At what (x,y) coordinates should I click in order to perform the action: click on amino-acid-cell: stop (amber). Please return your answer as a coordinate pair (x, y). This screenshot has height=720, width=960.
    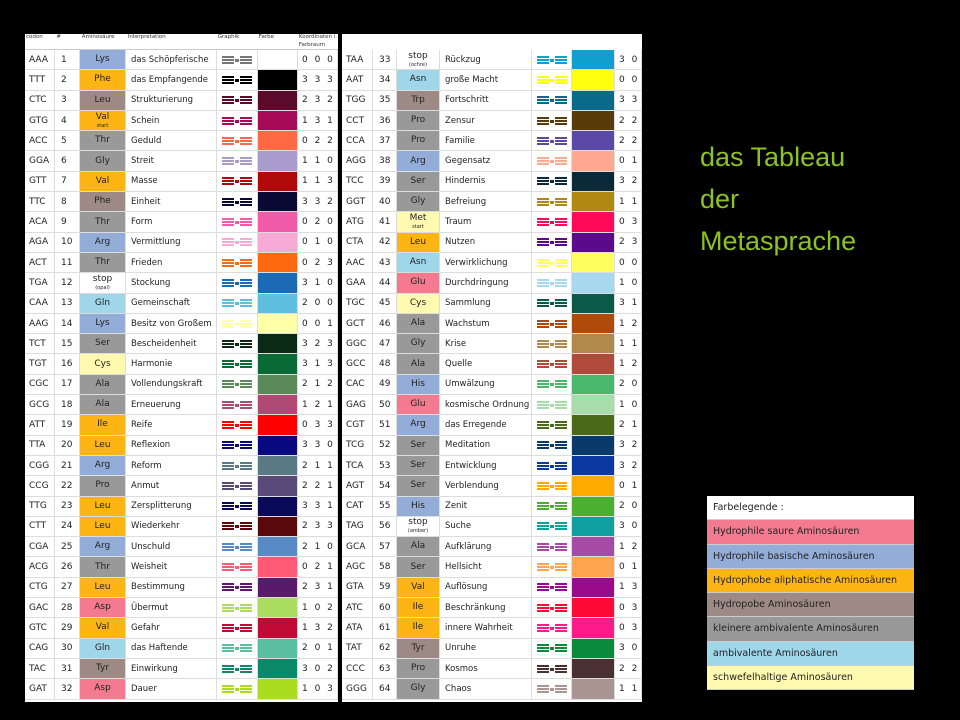
    Looking at the image, I should click on (418, 526).